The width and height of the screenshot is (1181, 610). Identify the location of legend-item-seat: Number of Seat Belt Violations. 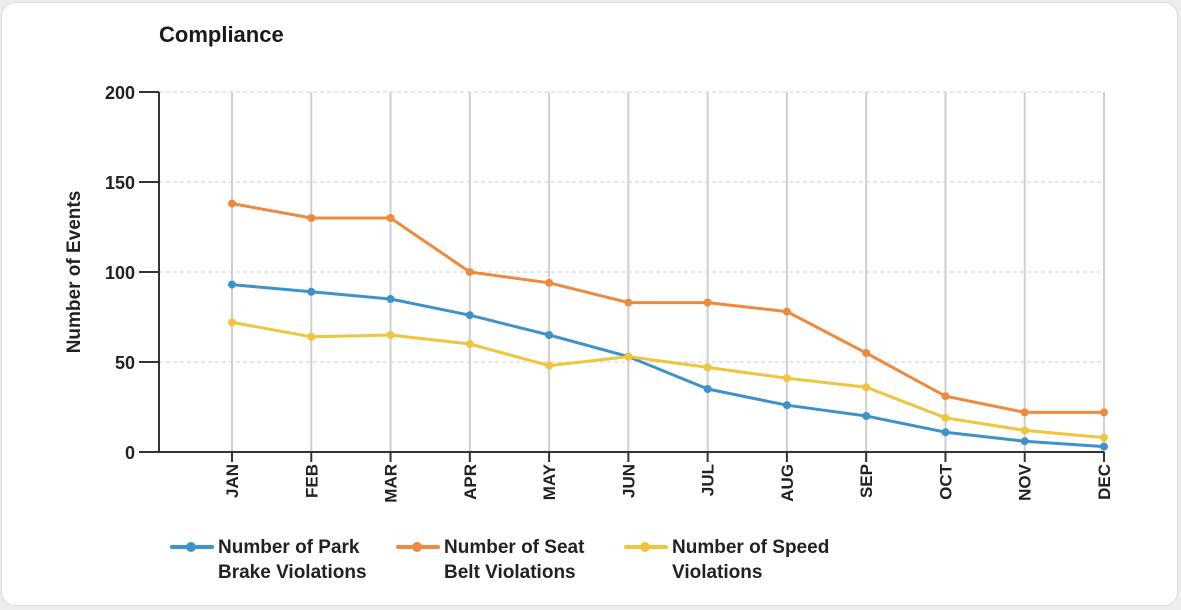
(515, 560).